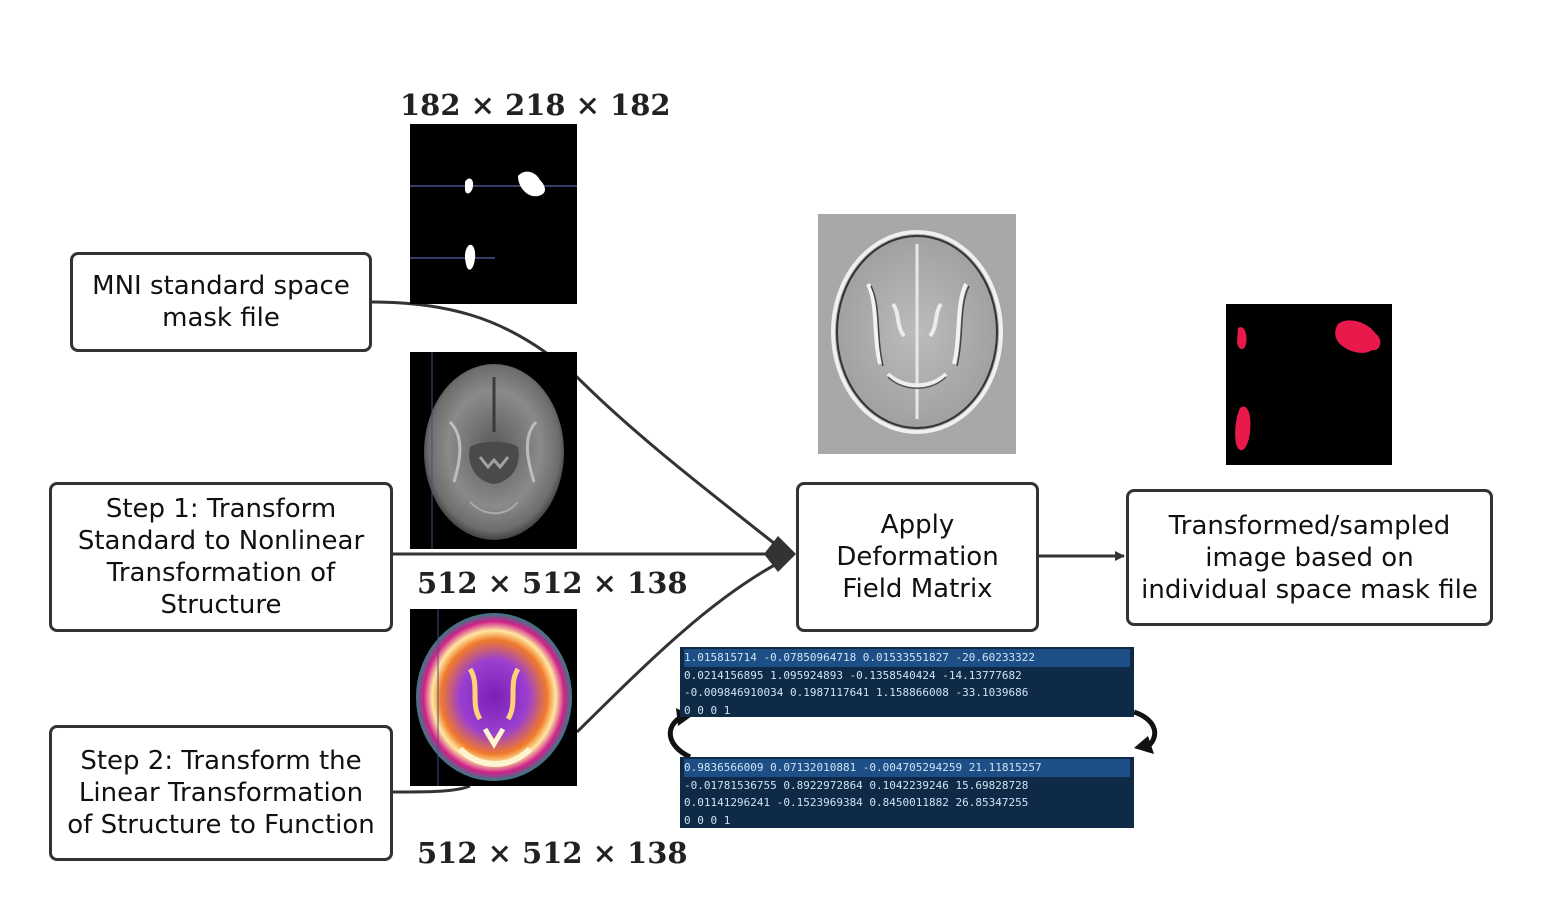 The image size is (1541, 921). I want to click on mni-mask-box: MNI standard space mask file, so click(221, 302).